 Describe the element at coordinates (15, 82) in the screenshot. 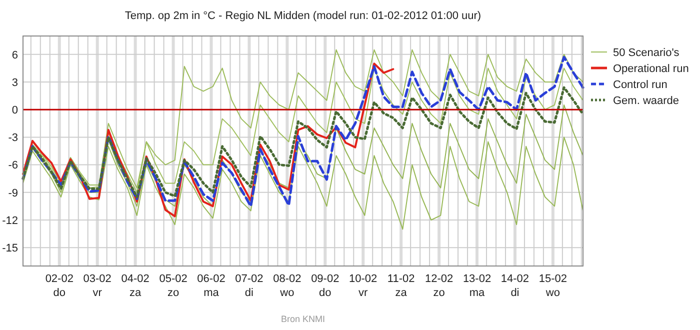

I see `y-tick-label: 3` at that location.